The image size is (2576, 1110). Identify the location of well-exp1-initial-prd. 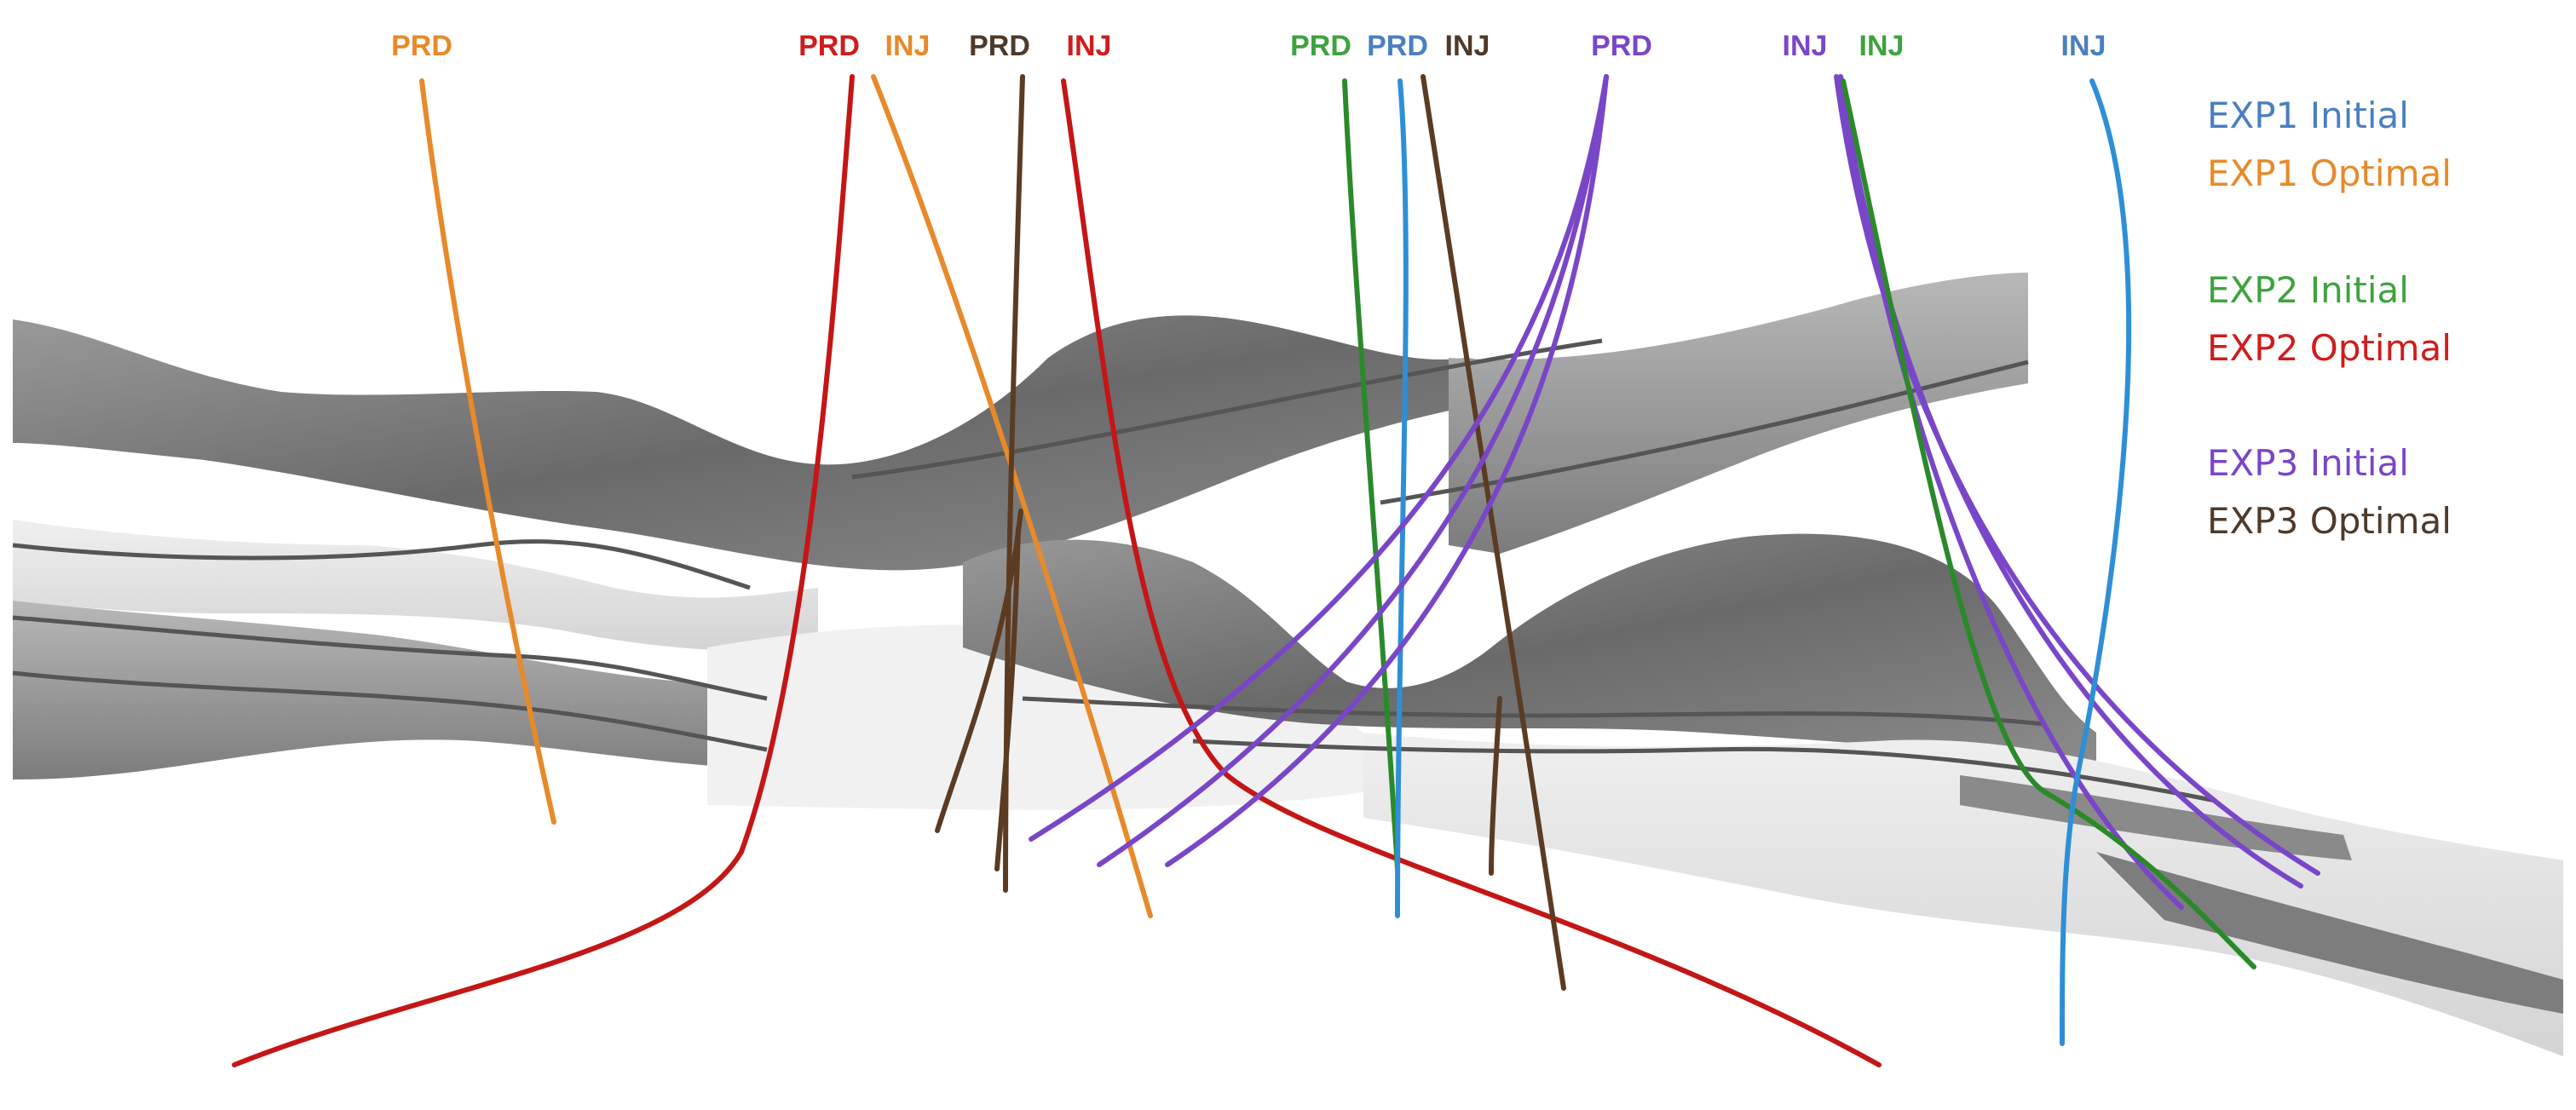
(1402, 498).